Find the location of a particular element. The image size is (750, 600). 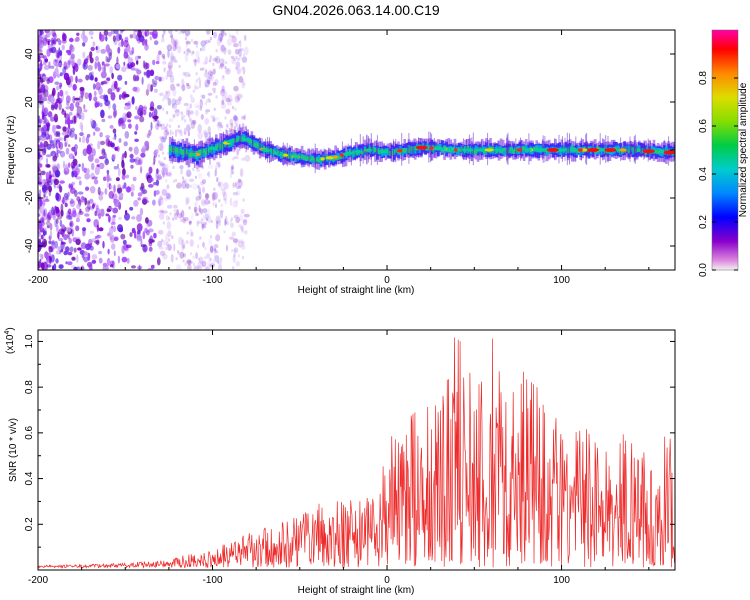

colorbar-tick-label: 0.4 is located at coordinates (703, 174).